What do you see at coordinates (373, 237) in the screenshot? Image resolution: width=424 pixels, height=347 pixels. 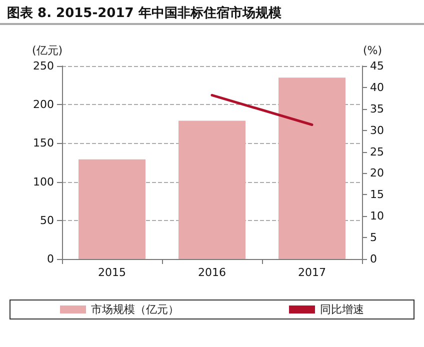 I see `y2-tick-label: 5` at bounding box center [373, 237].